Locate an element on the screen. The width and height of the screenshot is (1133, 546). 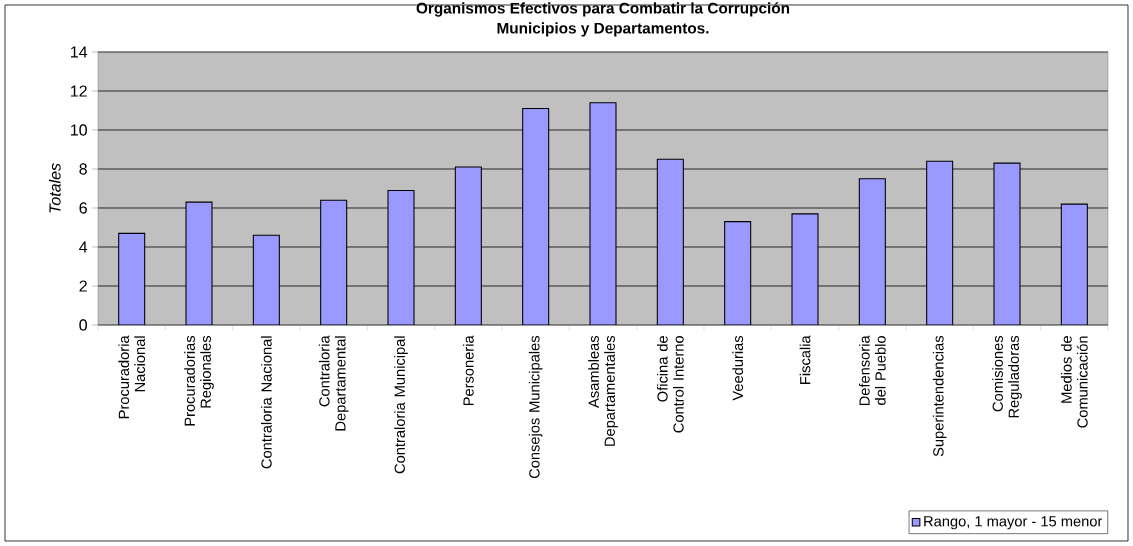
y-tick-label: 8 is located at coordinates (83, 169).